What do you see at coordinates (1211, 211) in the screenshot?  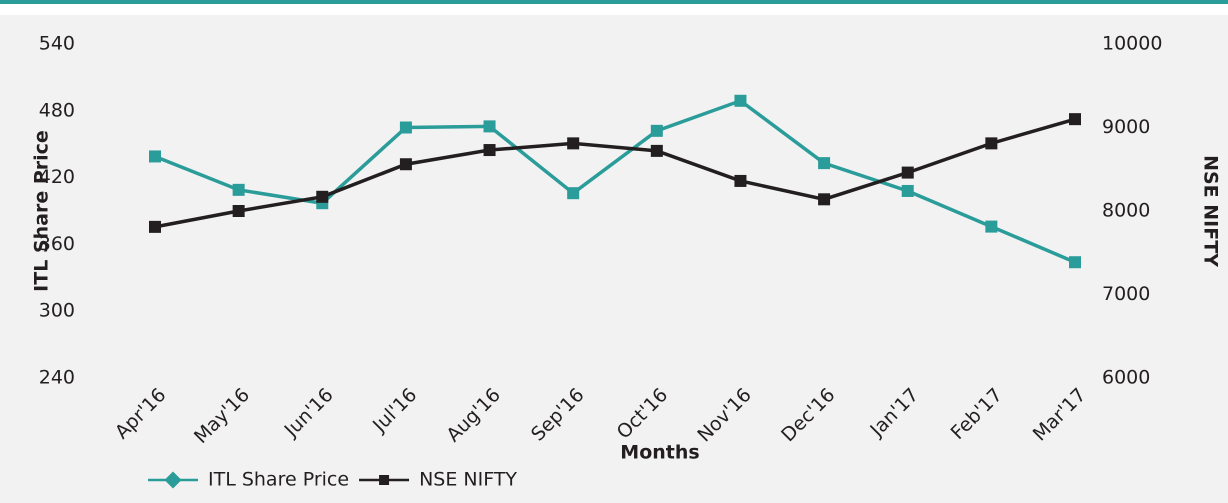 I see `y2-axis-title: NSE NIFTY` at bounding box center [1211, 211].